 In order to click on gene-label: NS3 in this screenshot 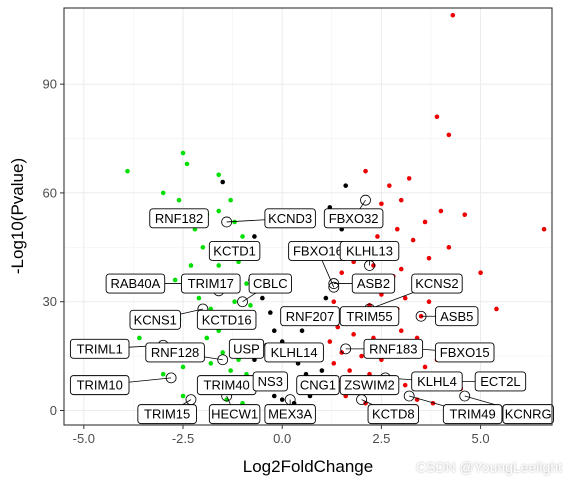, I will do `click(270, 381)`.